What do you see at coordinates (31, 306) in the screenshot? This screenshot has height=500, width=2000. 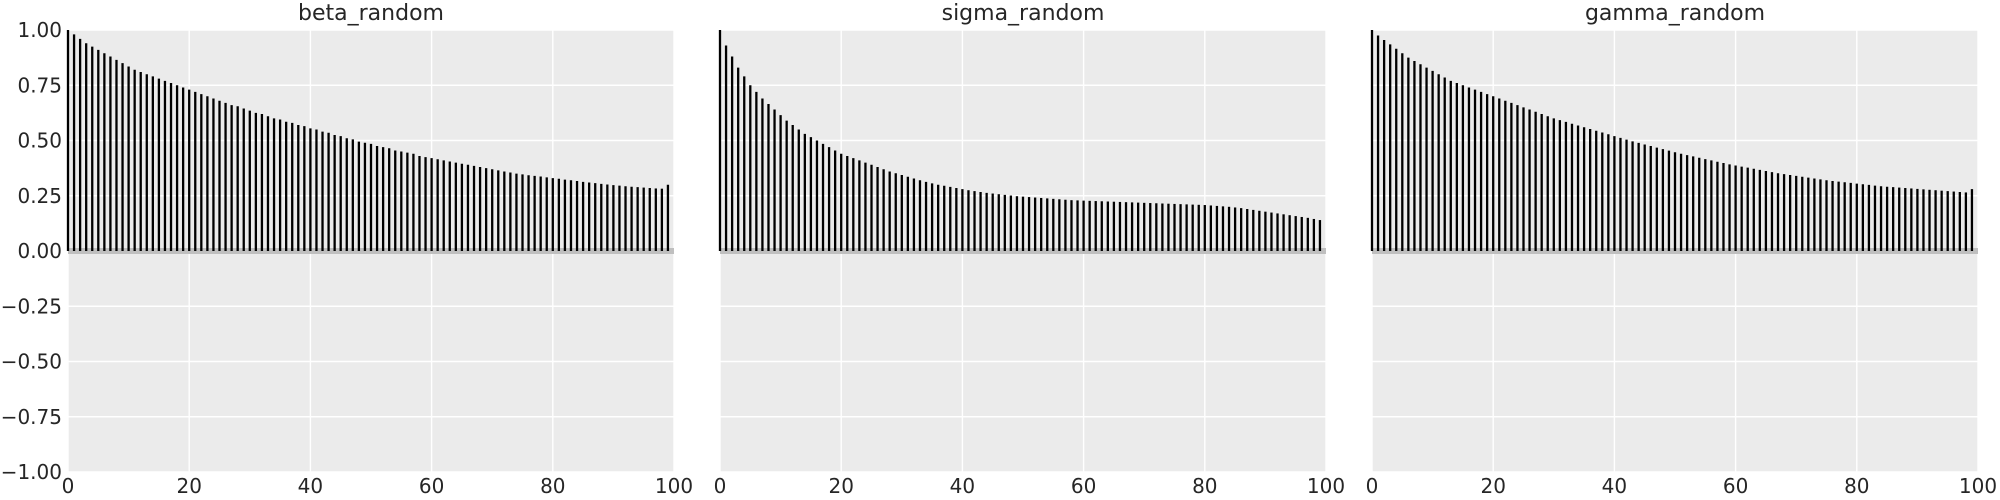 I see `y-tick-label: −0.25` at bounding box center [31, 306].